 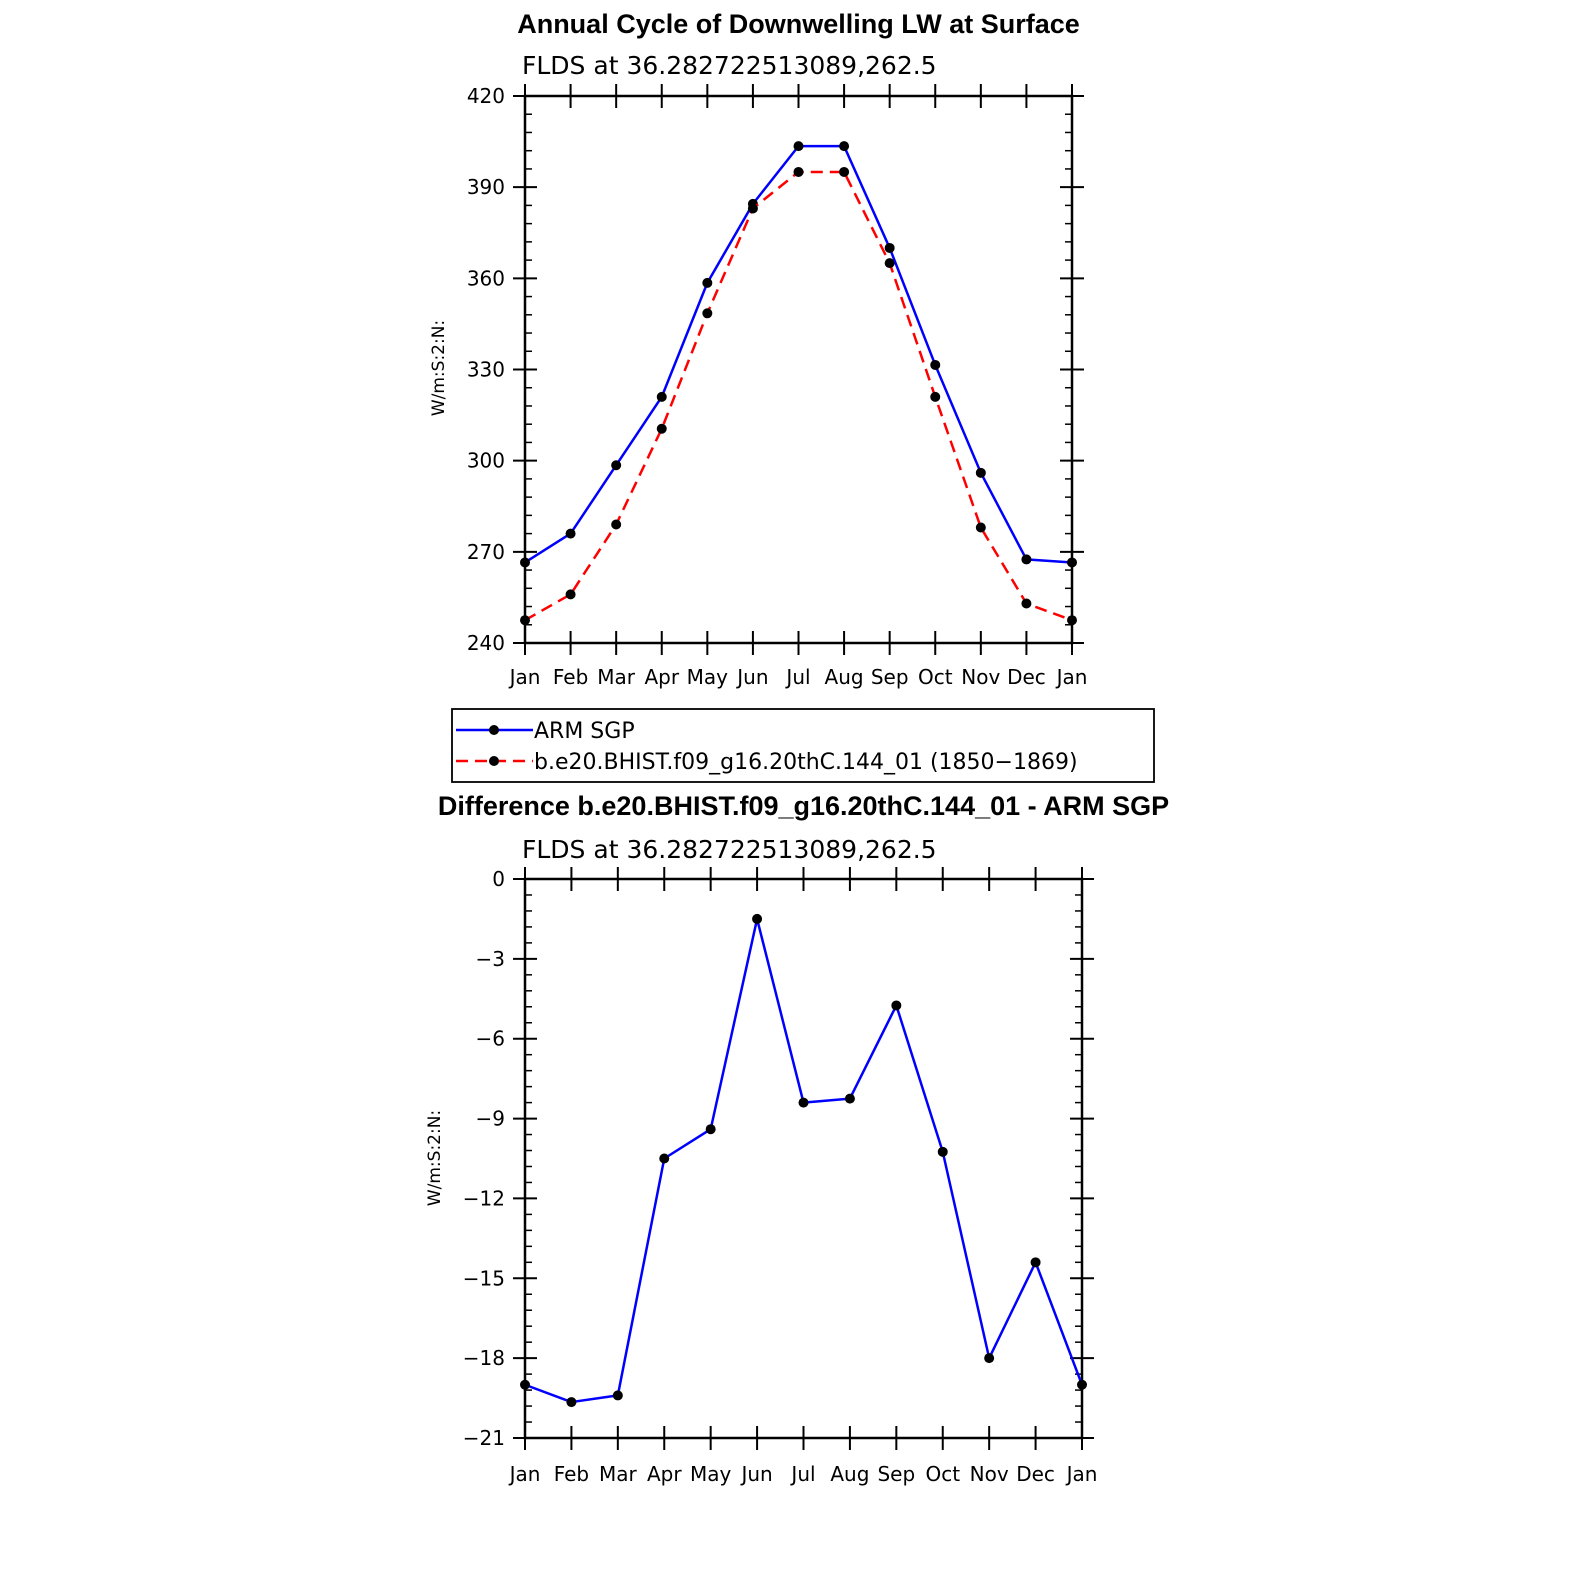 I want to click on y-tick-label: −21, so click(x=484, y=1438).